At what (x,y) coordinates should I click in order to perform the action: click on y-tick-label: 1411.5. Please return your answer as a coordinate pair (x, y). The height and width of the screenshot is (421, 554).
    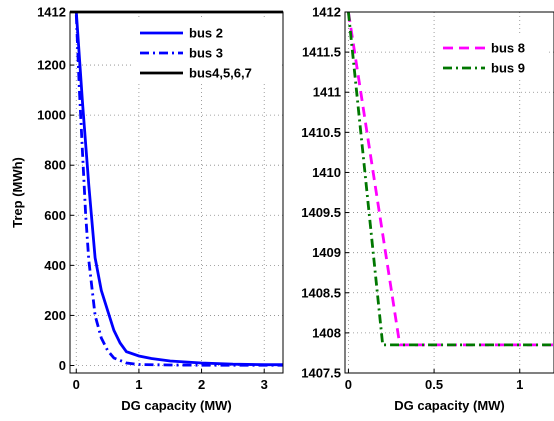
    Looking at the image, I should click on (321, 52).